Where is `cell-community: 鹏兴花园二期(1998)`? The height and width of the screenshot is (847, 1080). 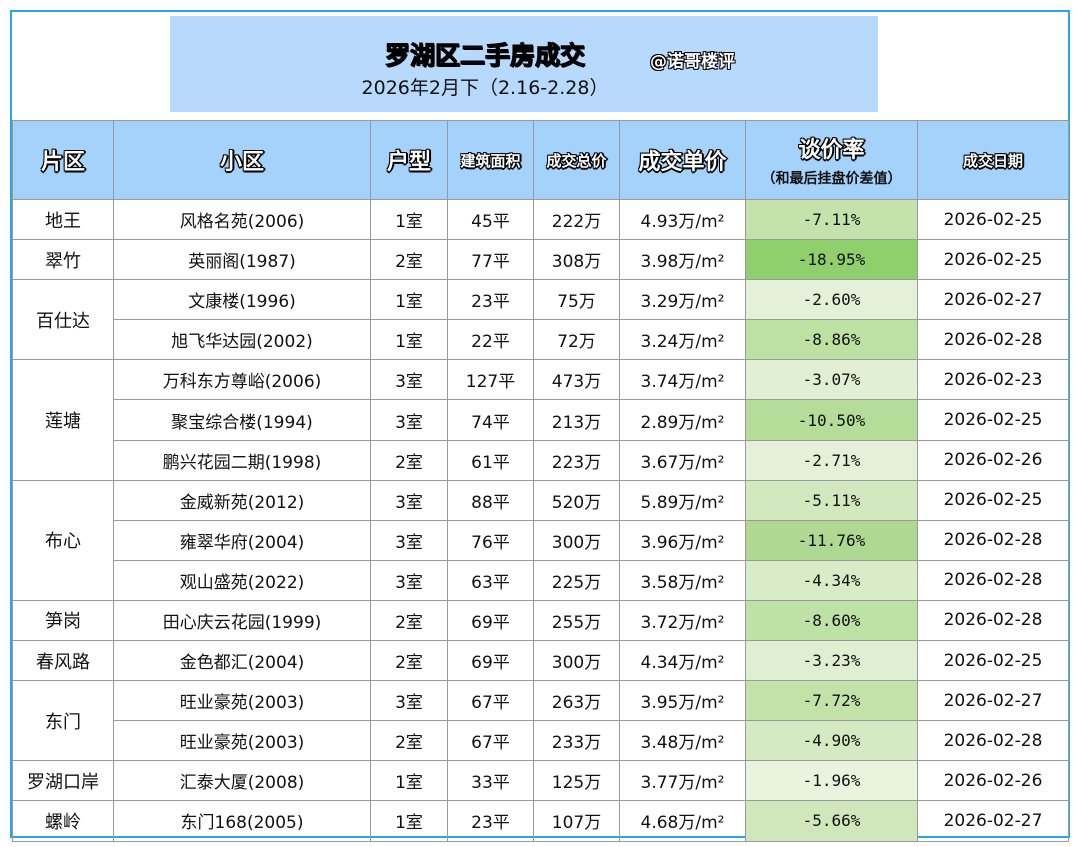 cell-community: 鹏兴花园二期(1998) is located at coordinates (242, 460).